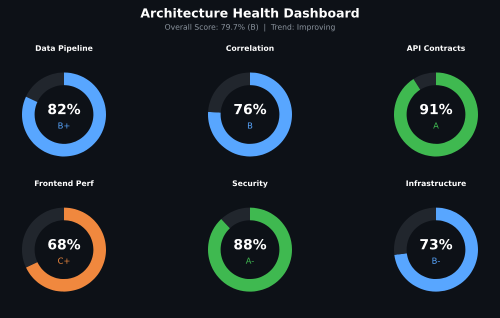 This screenshot has height=318, width=500. I want to click on text: 88%, so click(250, 244).